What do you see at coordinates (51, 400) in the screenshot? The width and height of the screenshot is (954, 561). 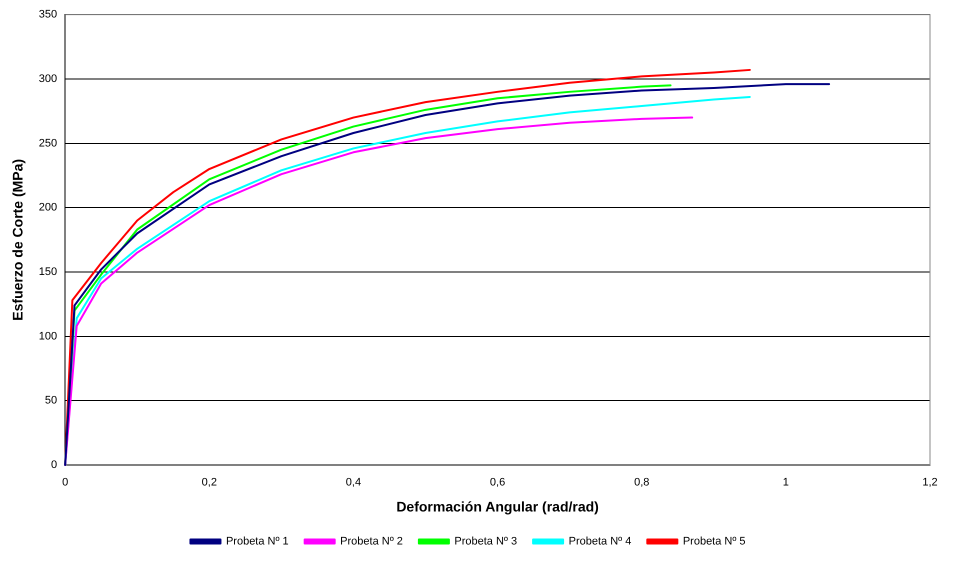 I see `y-tick-label: 50` at bounding box center [51, 400].